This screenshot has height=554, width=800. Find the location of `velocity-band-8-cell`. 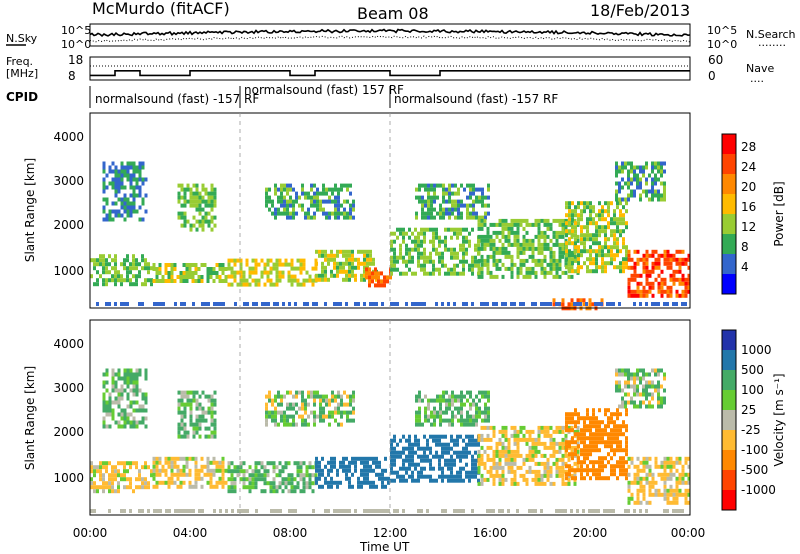

velocity-band-8-cell is located at coordinates (419, 420).